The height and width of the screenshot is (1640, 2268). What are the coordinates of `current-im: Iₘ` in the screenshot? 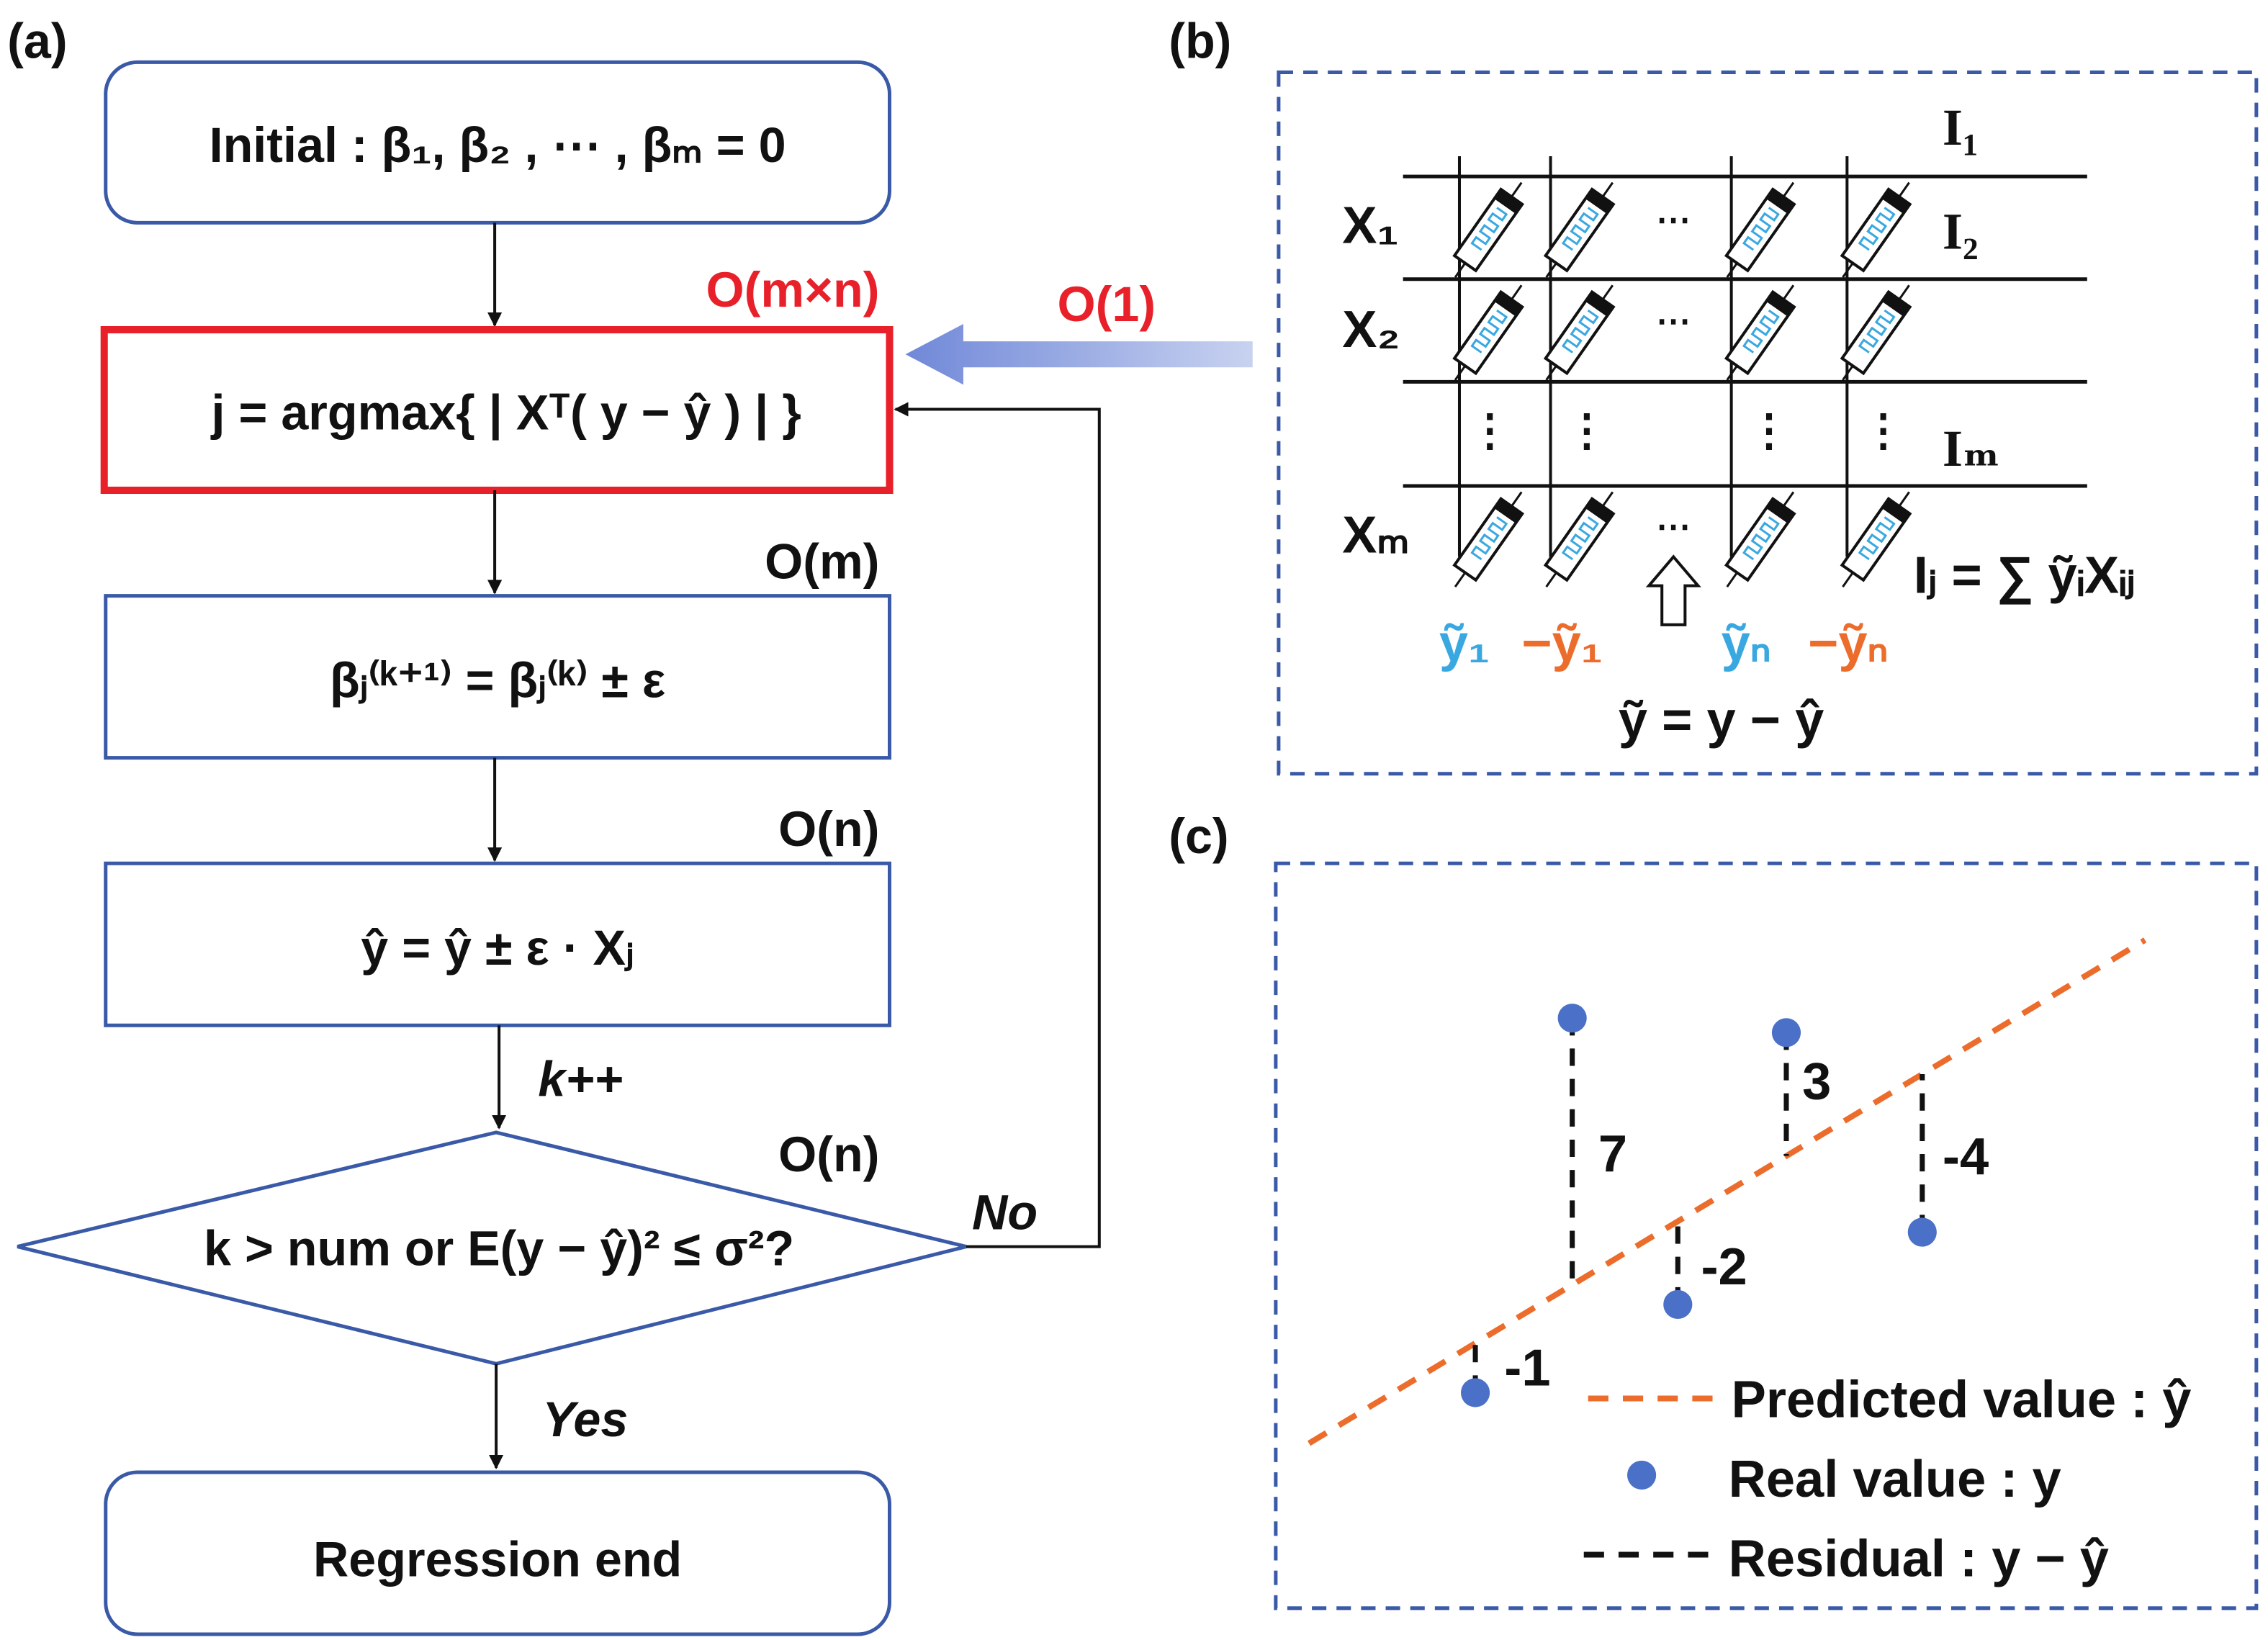 It's located at (1972, 448).